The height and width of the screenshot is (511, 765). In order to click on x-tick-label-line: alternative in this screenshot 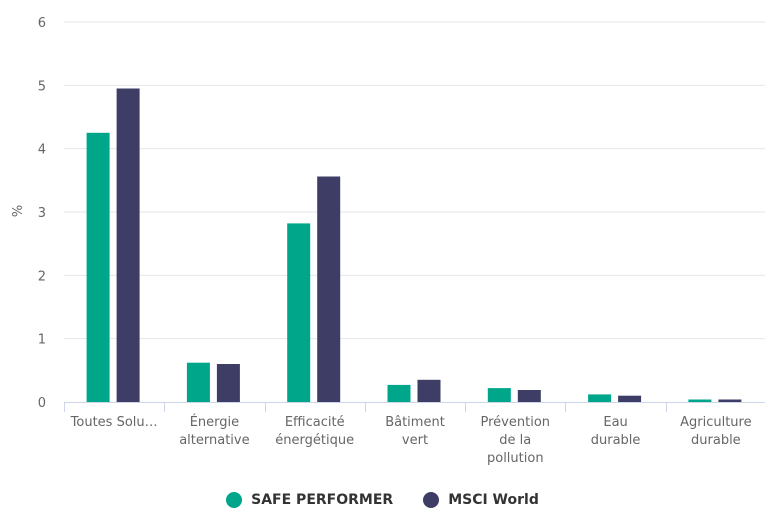, I will do `click(214, 440)`.